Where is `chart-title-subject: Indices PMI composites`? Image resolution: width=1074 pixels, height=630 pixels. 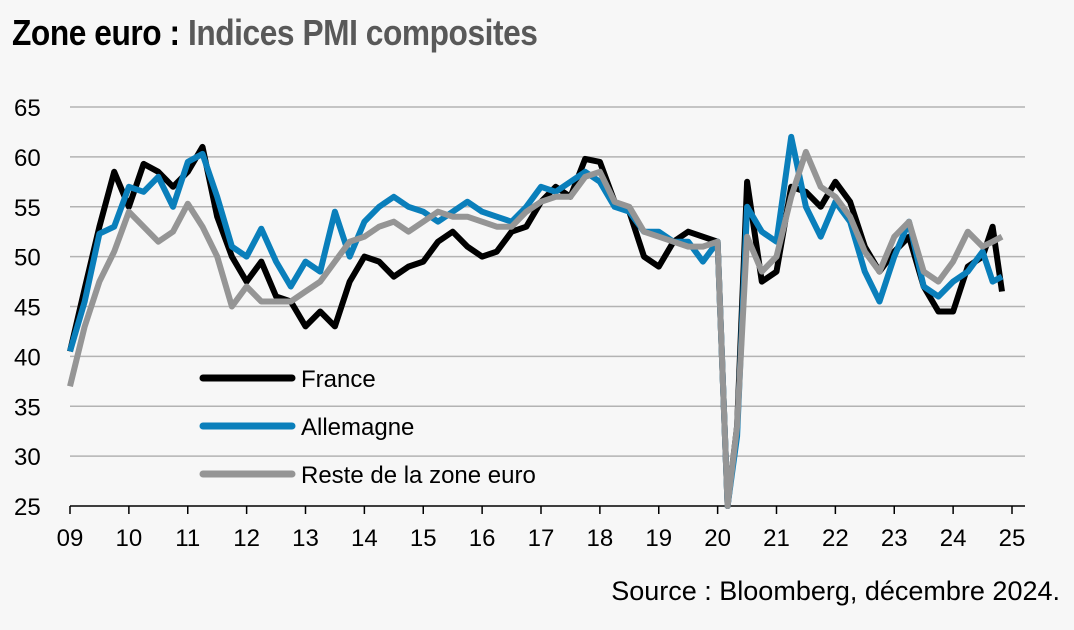
chart-title-subject: Indices PMI composites is located at coordinates (363, 32).